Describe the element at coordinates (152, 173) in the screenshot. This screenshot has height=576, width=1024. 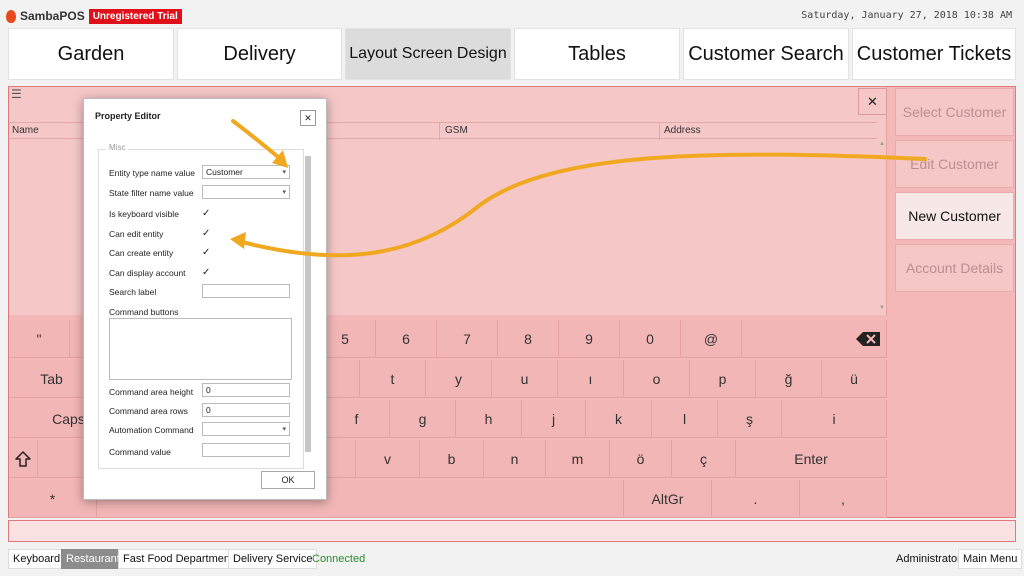
I see `entity-type-label: Entity type name value` at that location.